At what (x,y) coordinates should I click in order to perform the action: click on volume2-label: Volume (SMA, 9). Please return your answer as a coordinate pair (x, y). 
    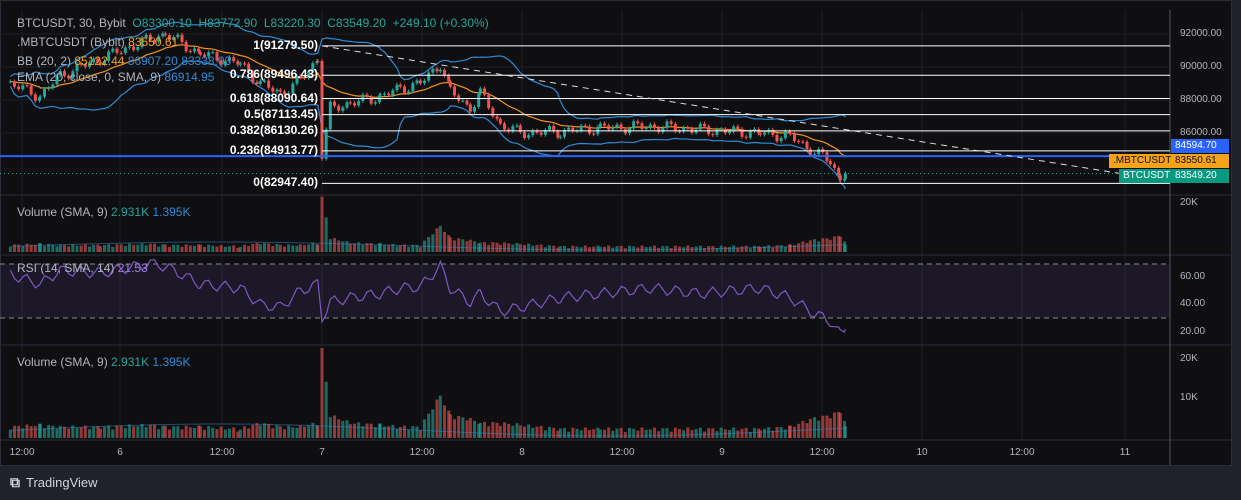
    Looking at the image, I should click on (62, 362).